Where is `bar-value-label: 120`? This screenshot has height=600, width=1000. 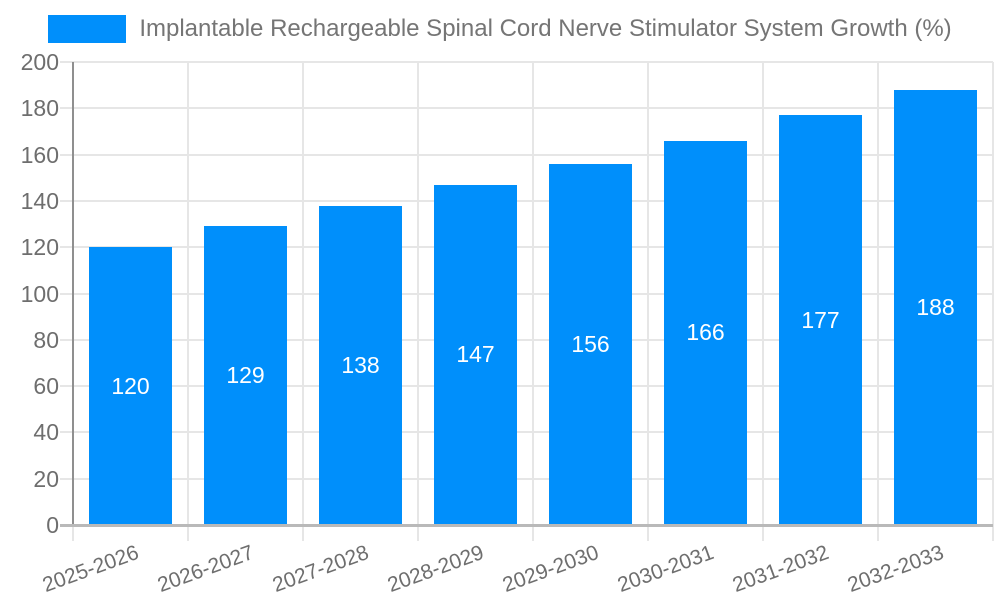 bar-value-label: 120 is located at coordinates (130, 385).